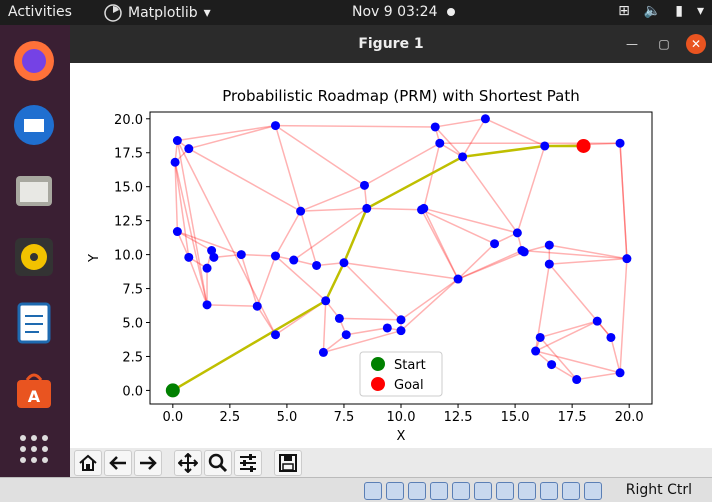 The width and height of the screenshot is (712, 502). What do you see at coordinates (483, 491) in the screenshot?
I see `shared-folder-icon` at bounding box center [483, 491].